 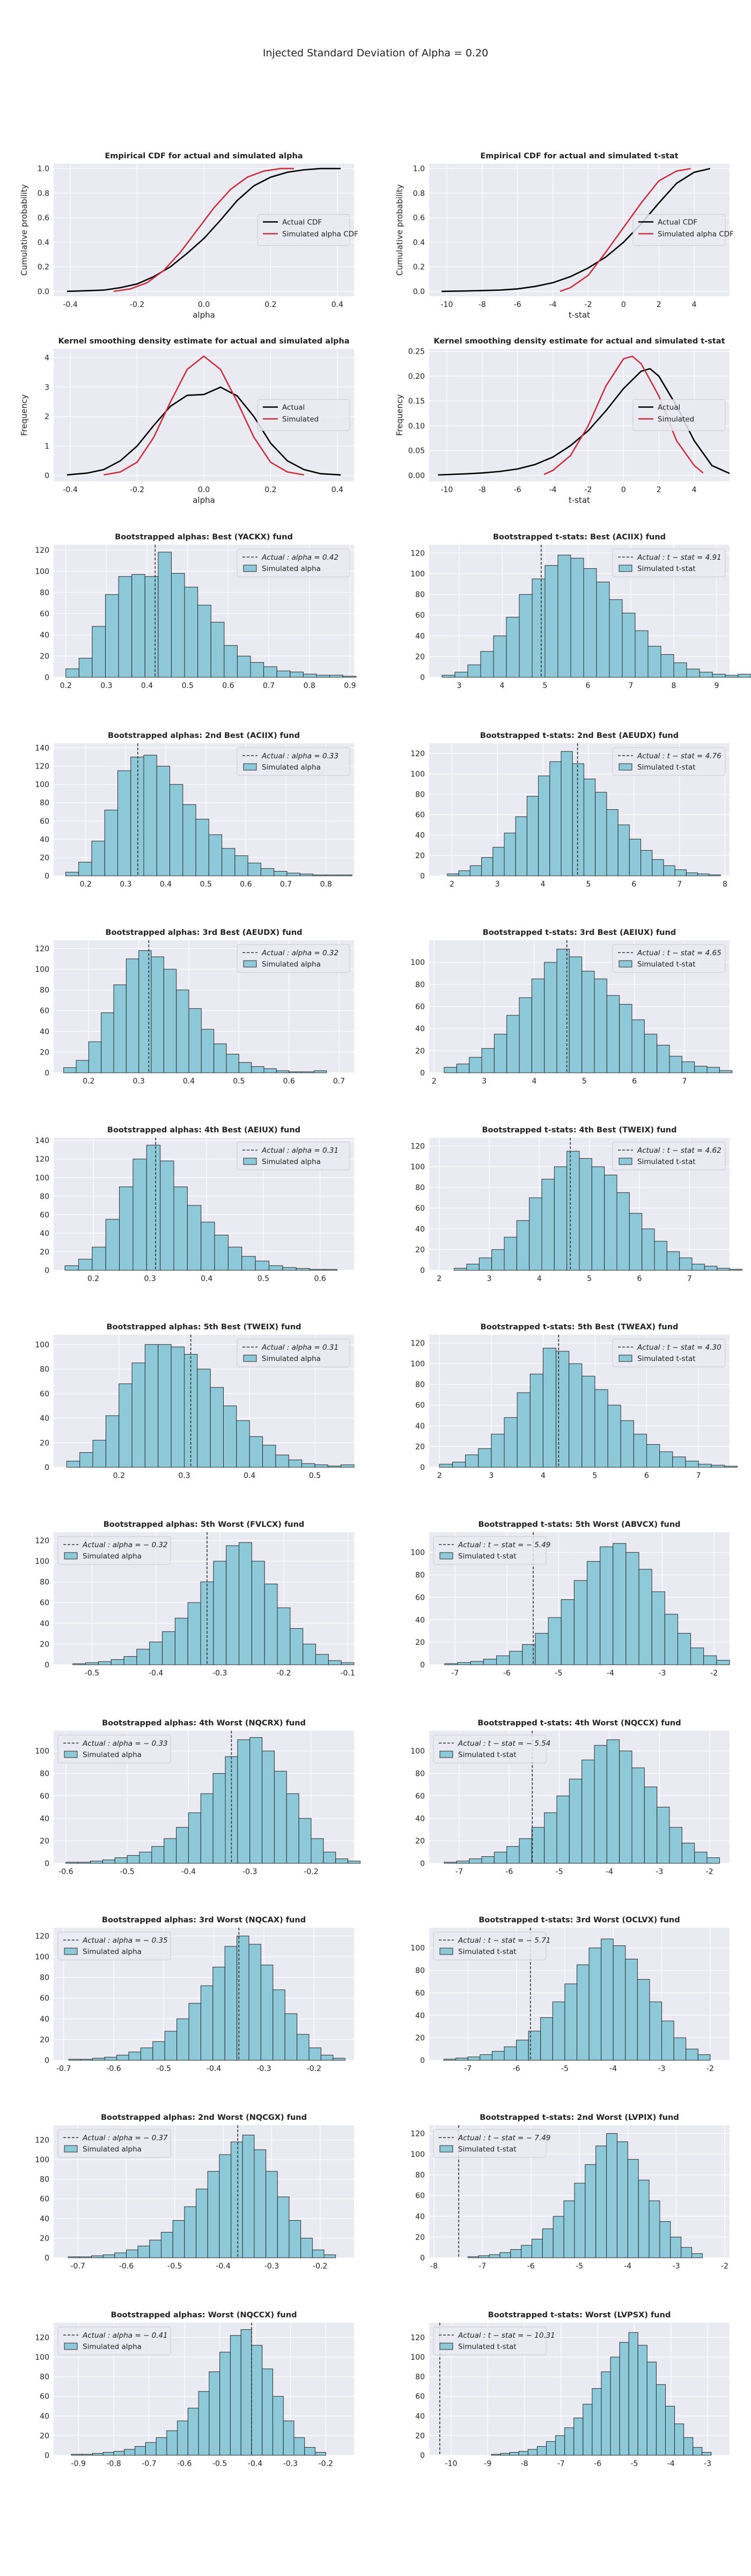 What do you see at coordinates (585, 1081) in the screenshot?
I see `x-tick-label: 5` at bounding box center [585, 1081].